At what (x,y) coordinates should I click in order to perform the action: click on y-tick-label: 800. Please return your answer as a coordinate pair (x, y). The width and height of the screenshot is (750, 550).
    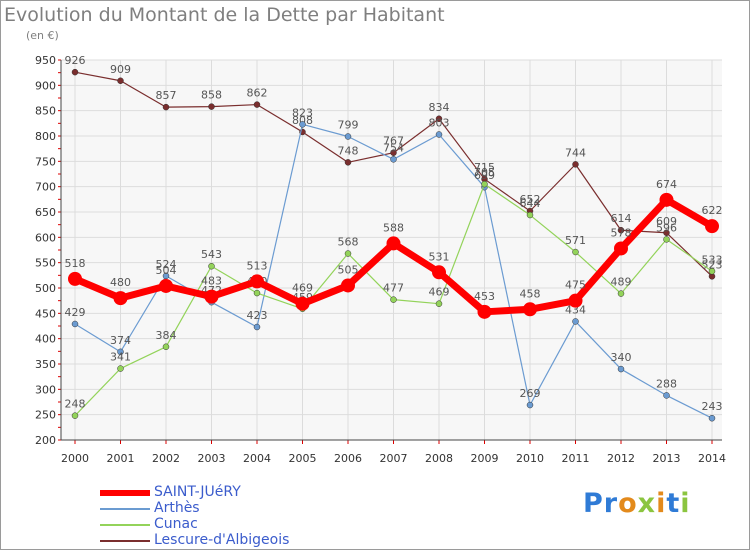
    Looking at the image, I should click on (45, 136).